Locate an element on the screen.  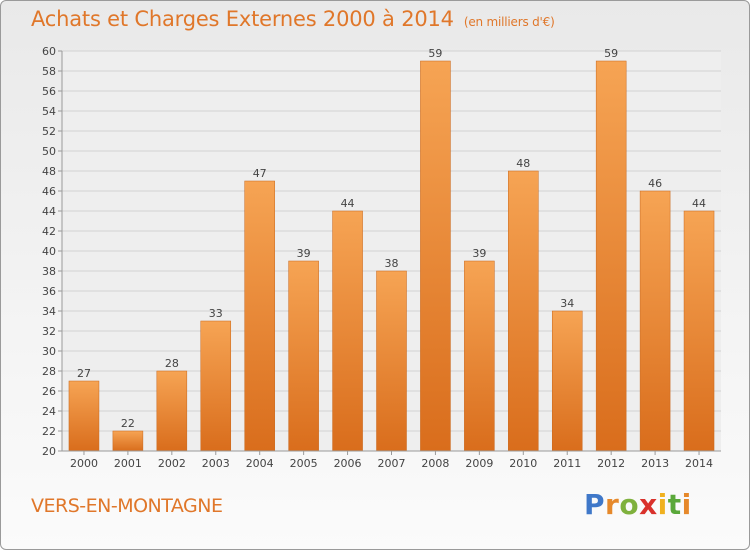
y-tick-label: 44 is located at coordinates (49, 211).